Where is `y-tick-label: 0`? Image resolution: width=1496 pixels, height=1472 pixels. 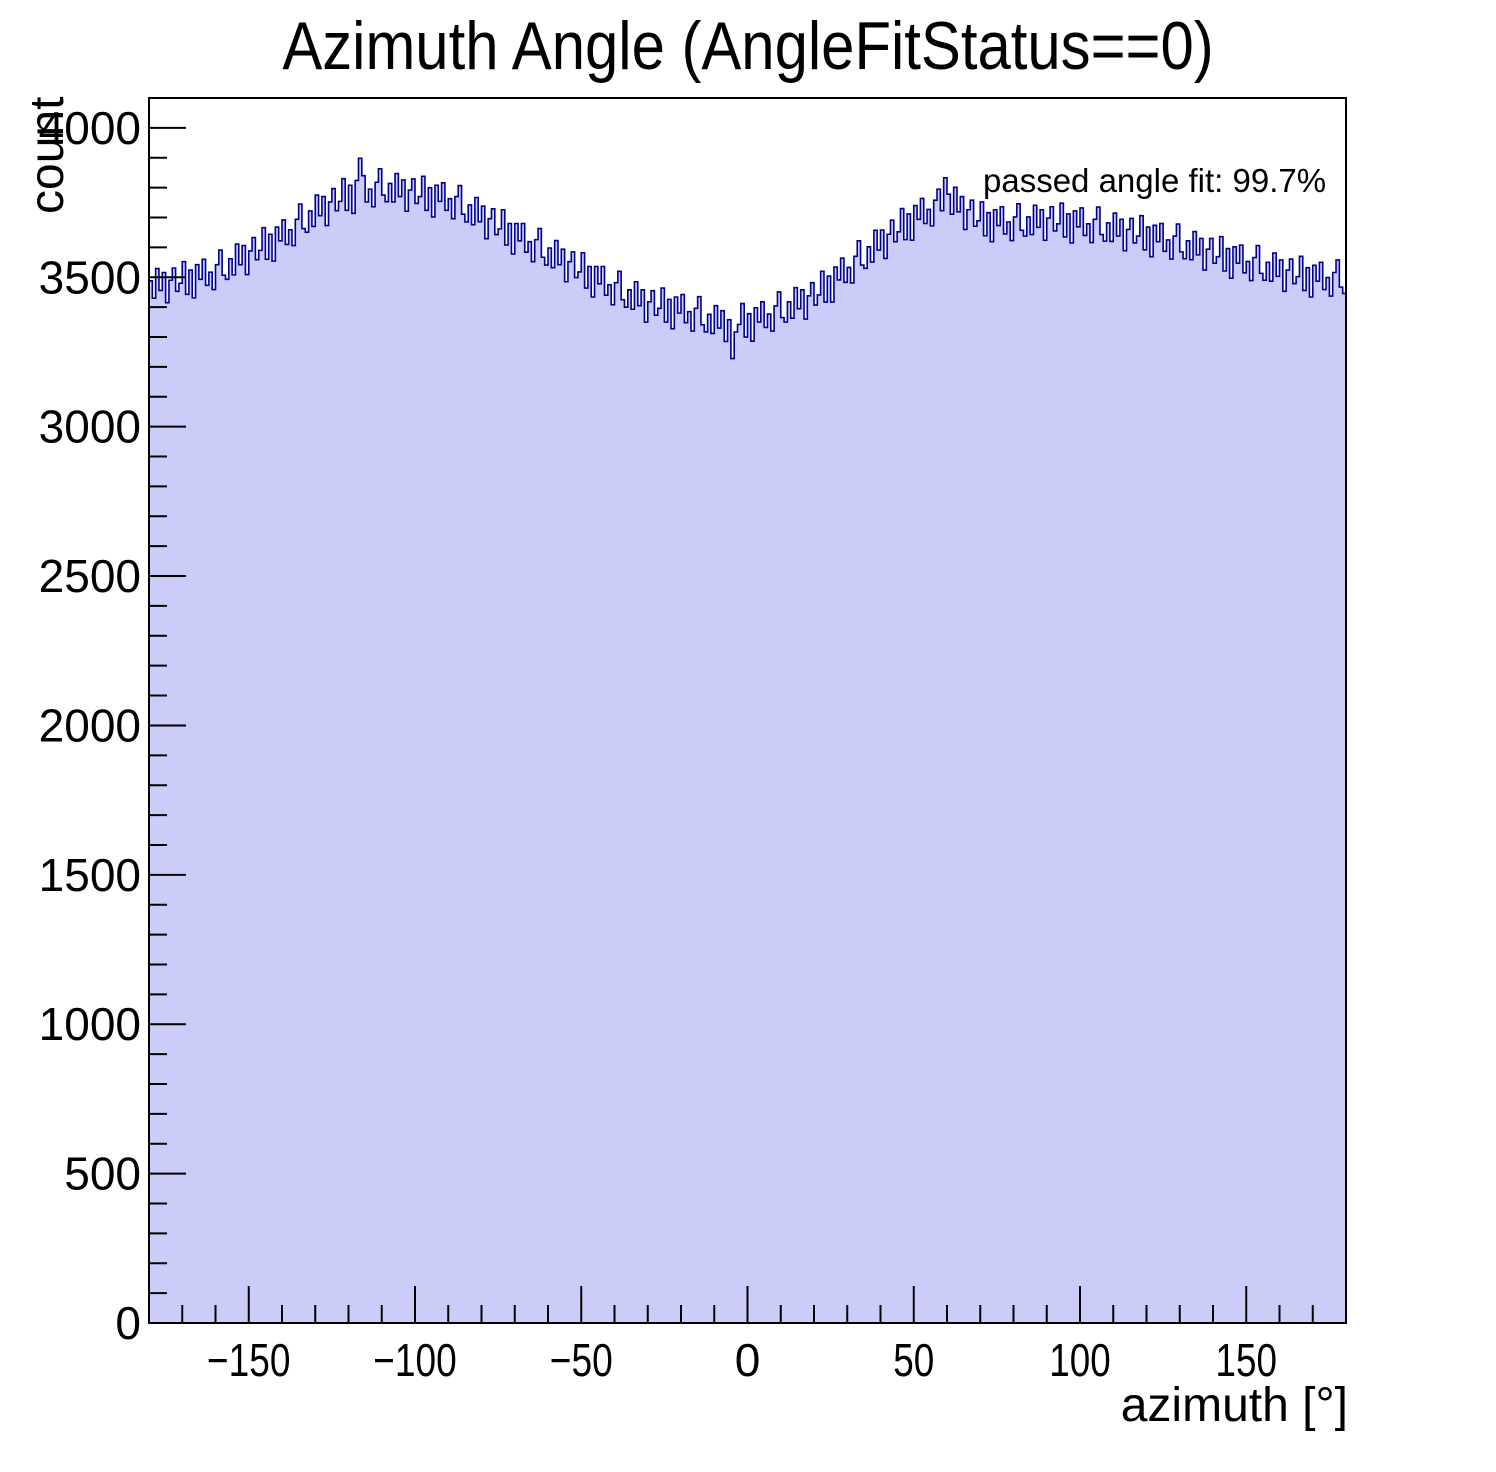 y-tick-label: 0 is located at coordinates (128, 1323).